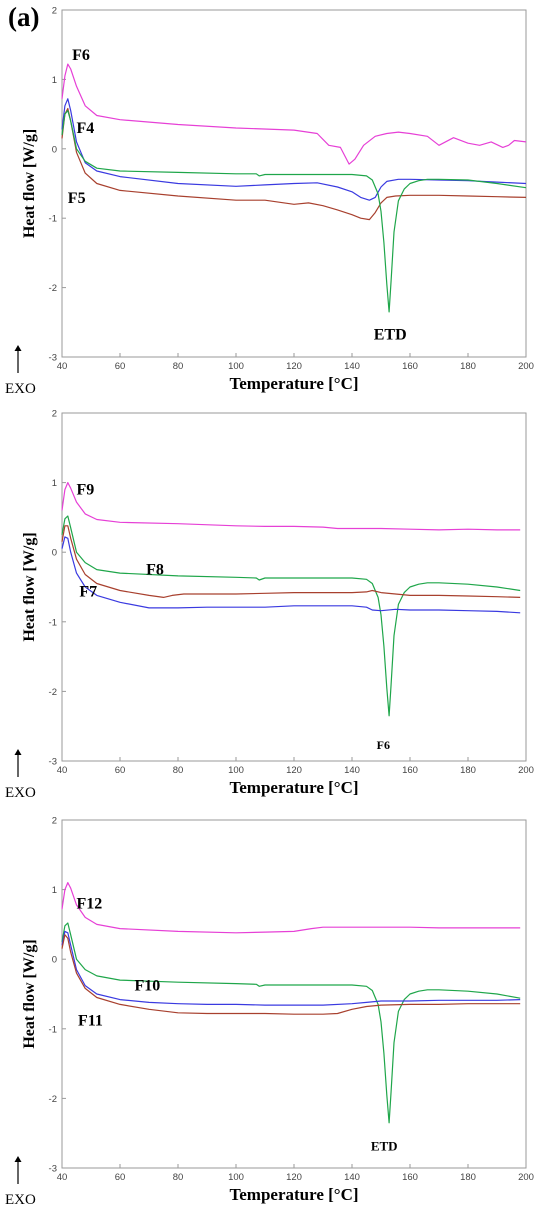 The width and height of the screenshot is (550, 1219). I want to click on curve-label-f11: F11, so click(90, 1020).